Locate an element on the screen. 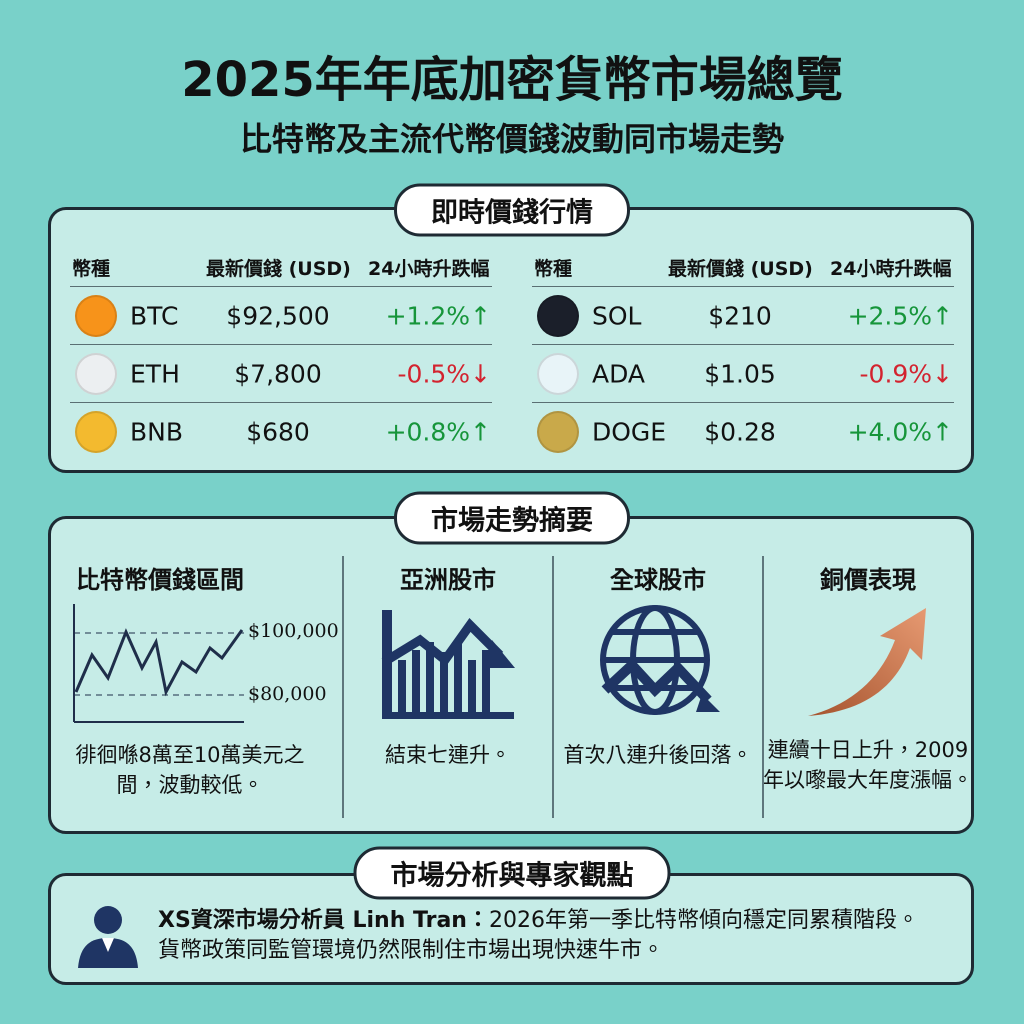  coin-change: +2.5%↑ is located at coordinates (900, 316).